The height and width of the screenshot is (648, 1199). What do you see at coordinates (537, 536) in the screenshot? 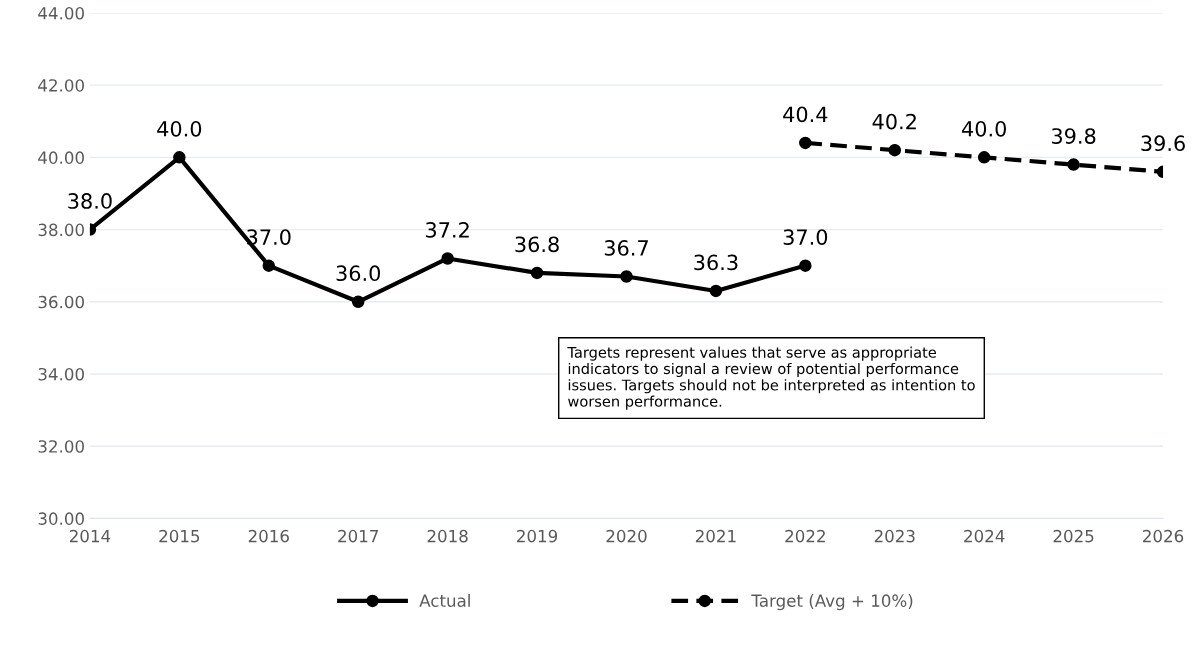
I see `x-tick-label: 2019` at bounding box center [537, 536].